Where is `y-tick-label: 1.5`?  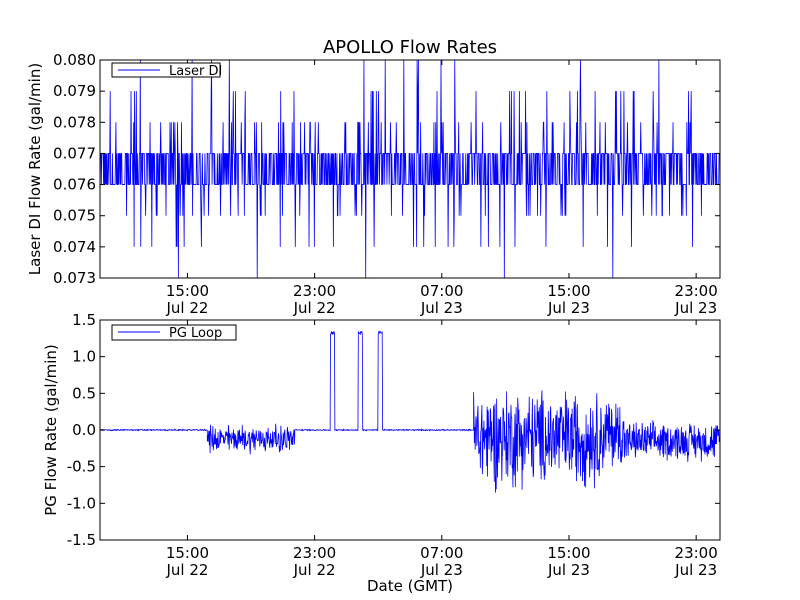 y-tick-label: 1.5 is located at coordinates (84, 320).